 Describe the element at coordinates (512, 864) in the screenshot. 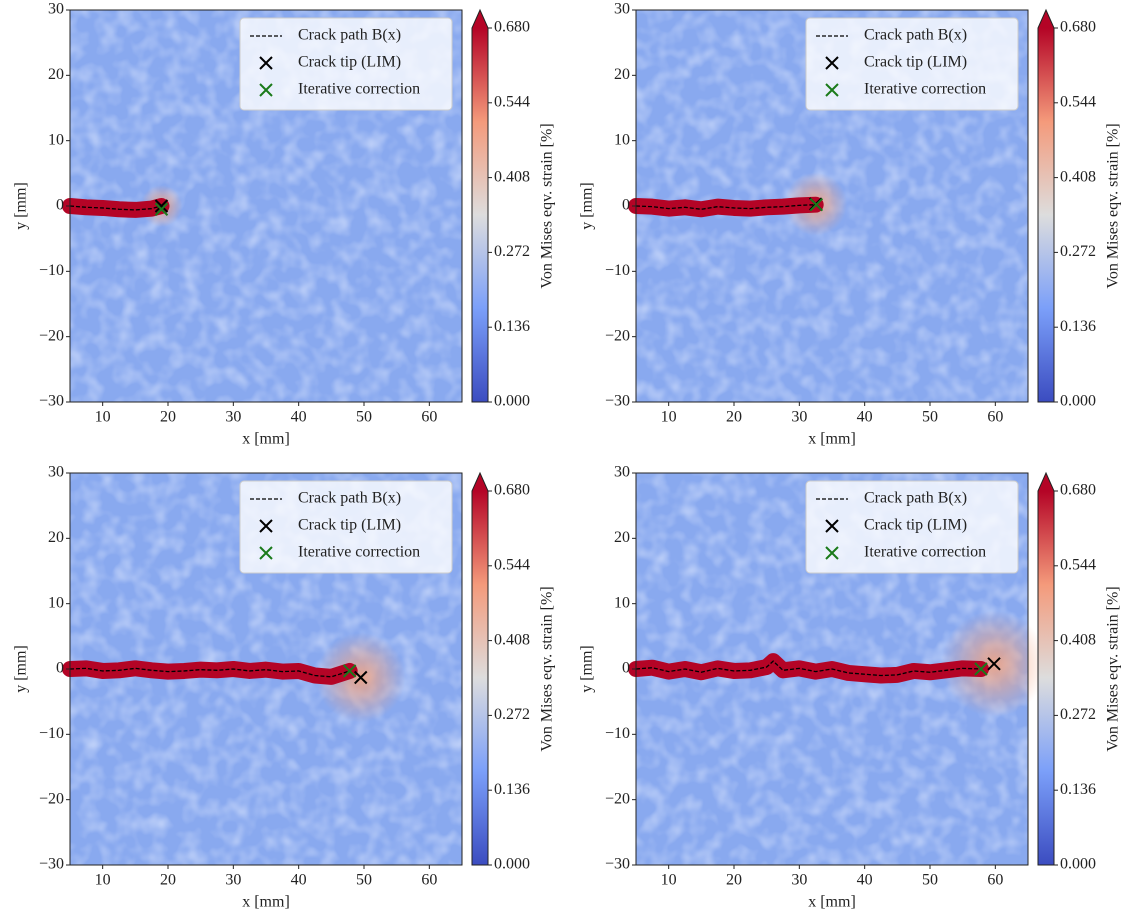

I see `colorbar-tick-label: 0.000` at that location.